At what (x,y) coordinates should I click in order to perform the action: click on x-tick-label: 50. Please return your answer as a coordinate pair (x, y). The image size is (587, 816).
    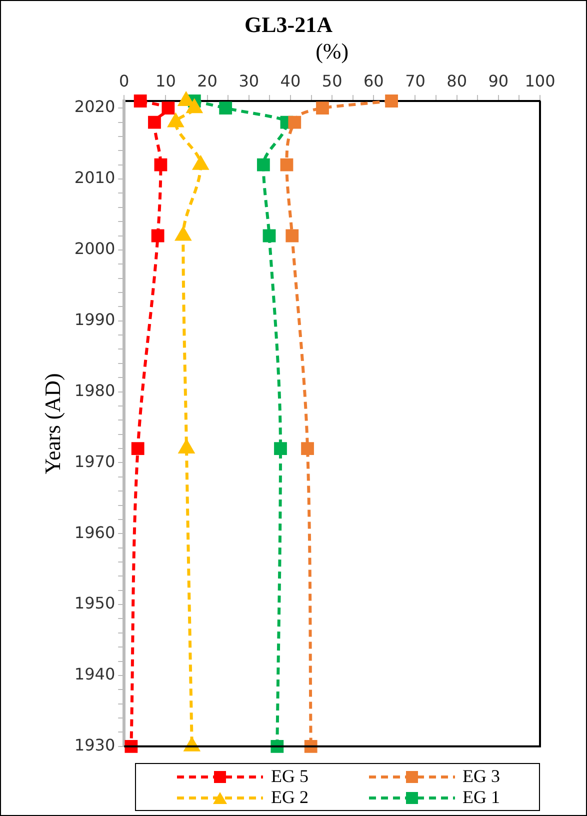
    Looking at the image, I should click on (332, 81).